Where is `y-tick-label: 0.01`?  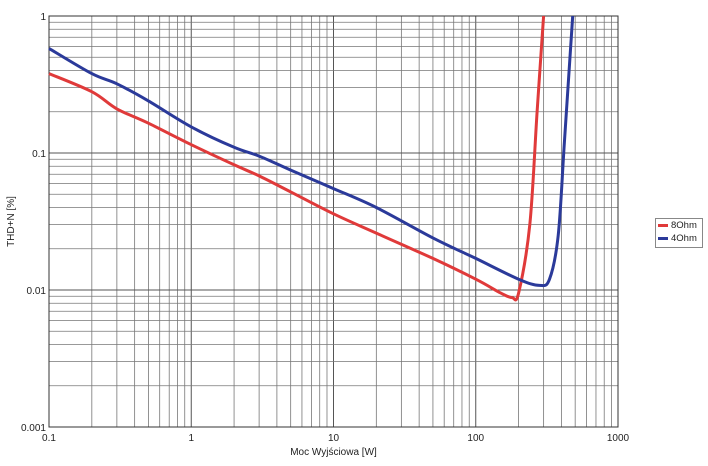
y-tick-label: 0.01 is located at coordinates (37, 291).